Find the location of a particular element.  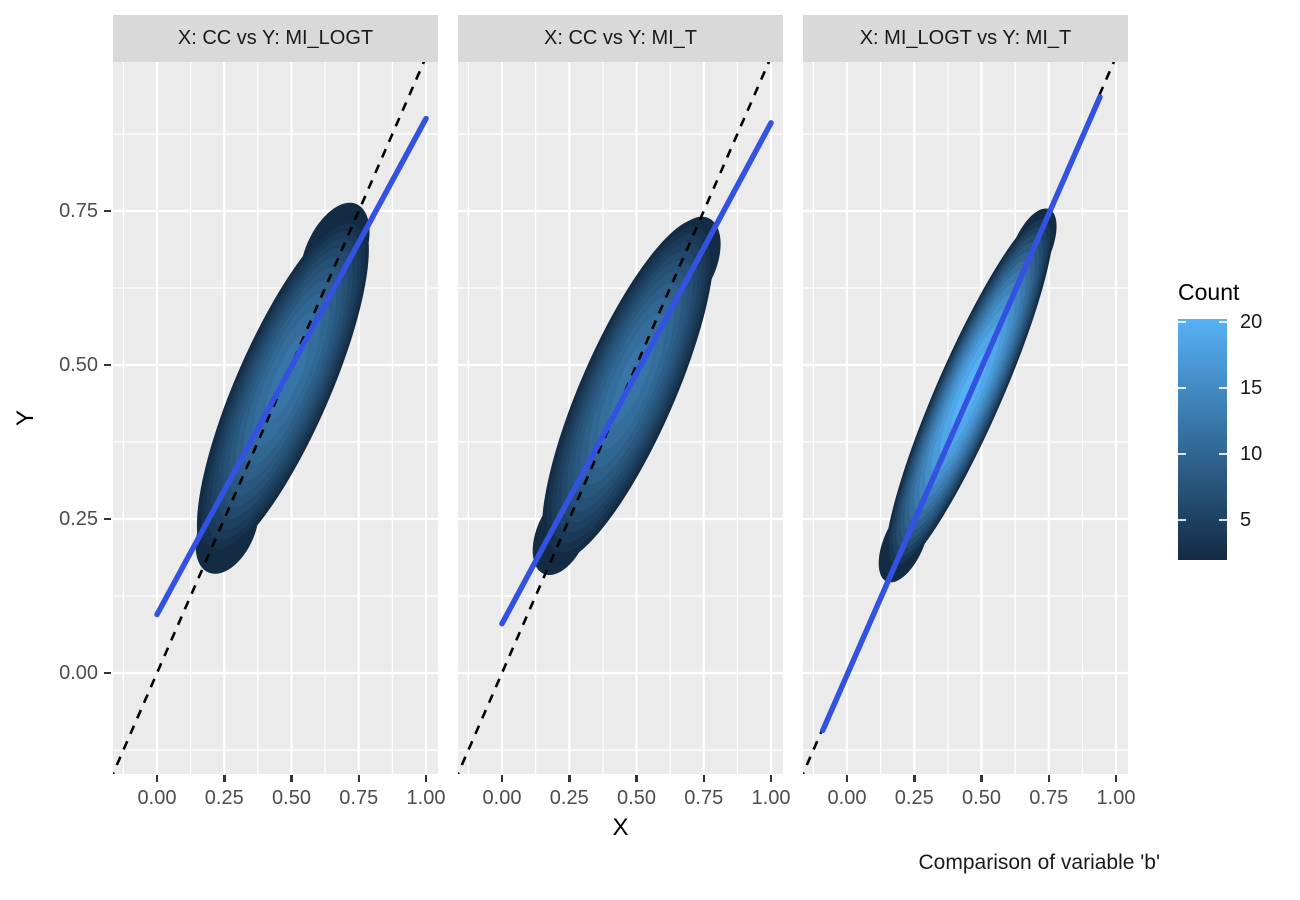

y-axis-title: Y is located at coordinates (25, 418).